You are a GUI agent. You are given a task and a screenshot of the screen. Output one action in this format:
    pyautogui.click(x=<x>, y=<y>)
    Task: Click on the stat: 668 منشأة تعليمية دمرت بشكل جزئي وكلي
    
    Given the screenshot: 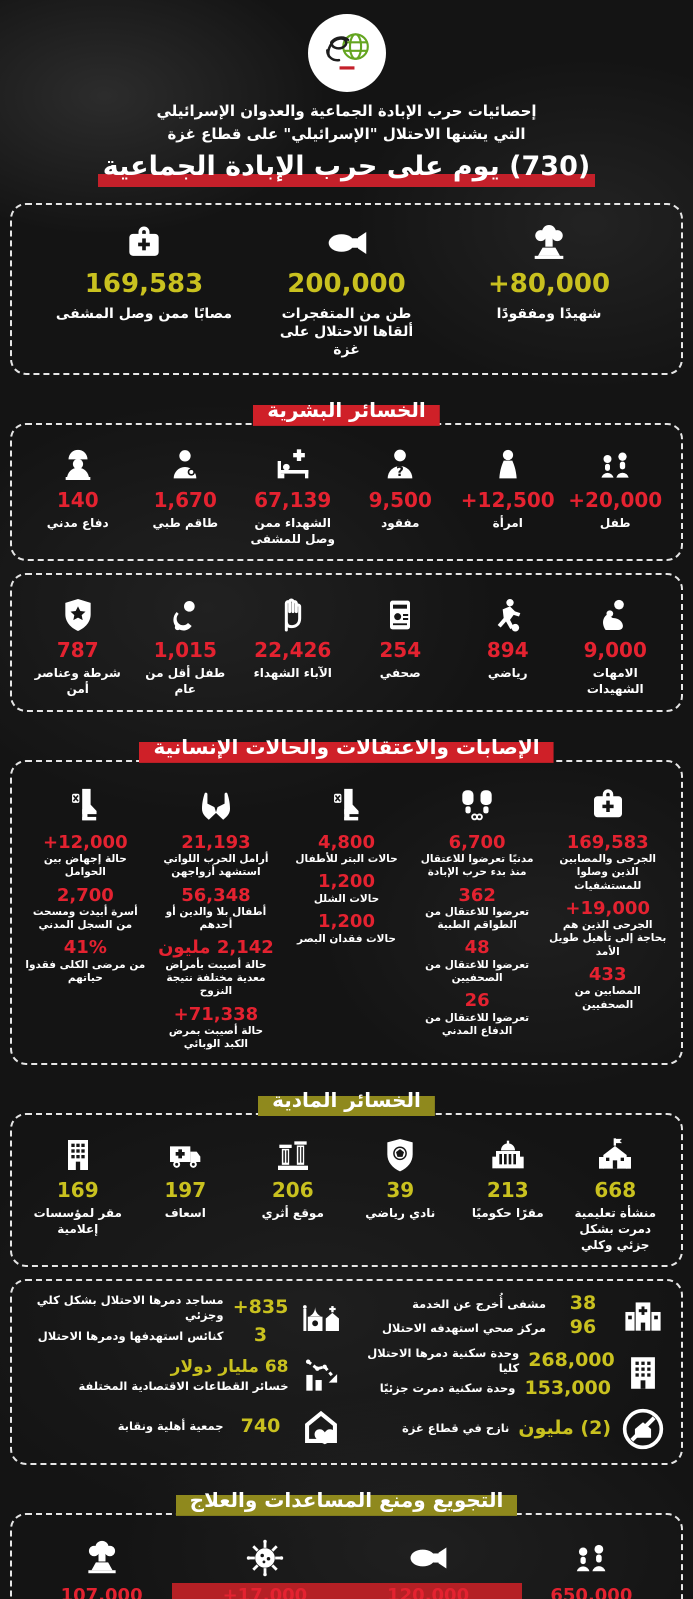 What is the action you would take?
    pyautogui.click(x=616, y=1194)
    